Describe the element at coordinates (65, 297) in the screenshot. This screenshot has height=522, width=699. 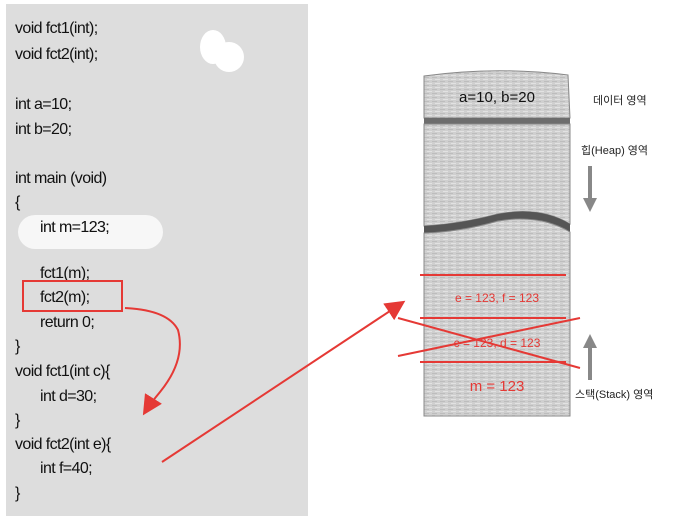
I see `code-line-call-fct2: fct2(m);` at that location.